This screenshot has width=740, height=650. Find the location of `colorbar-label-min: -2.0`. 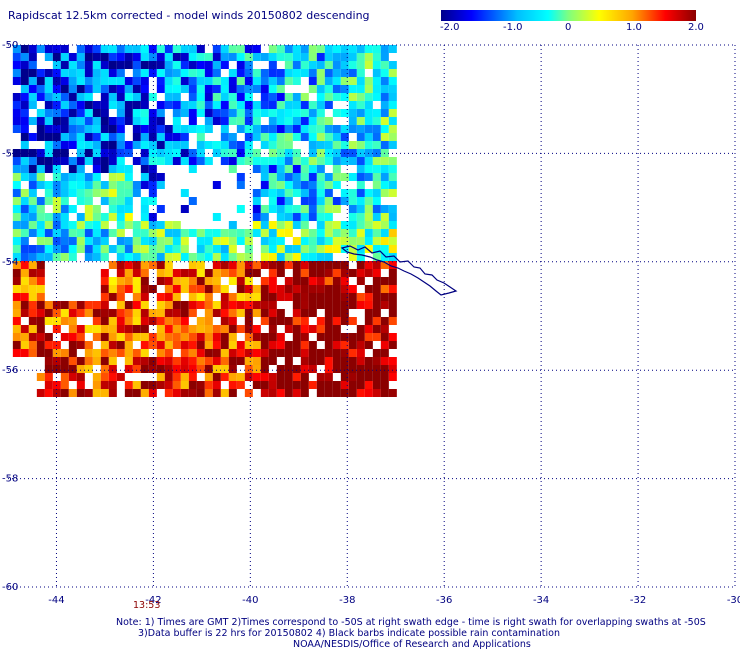

colorbar-label-min: -2.0 is located at coordinates (450, 27).